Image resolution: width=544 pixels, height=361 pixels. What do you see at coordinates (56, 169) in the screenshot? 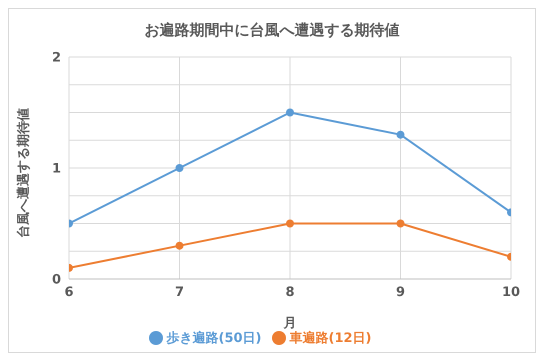
I see `y-tick-label: 1` at bounding box center [56, 169].